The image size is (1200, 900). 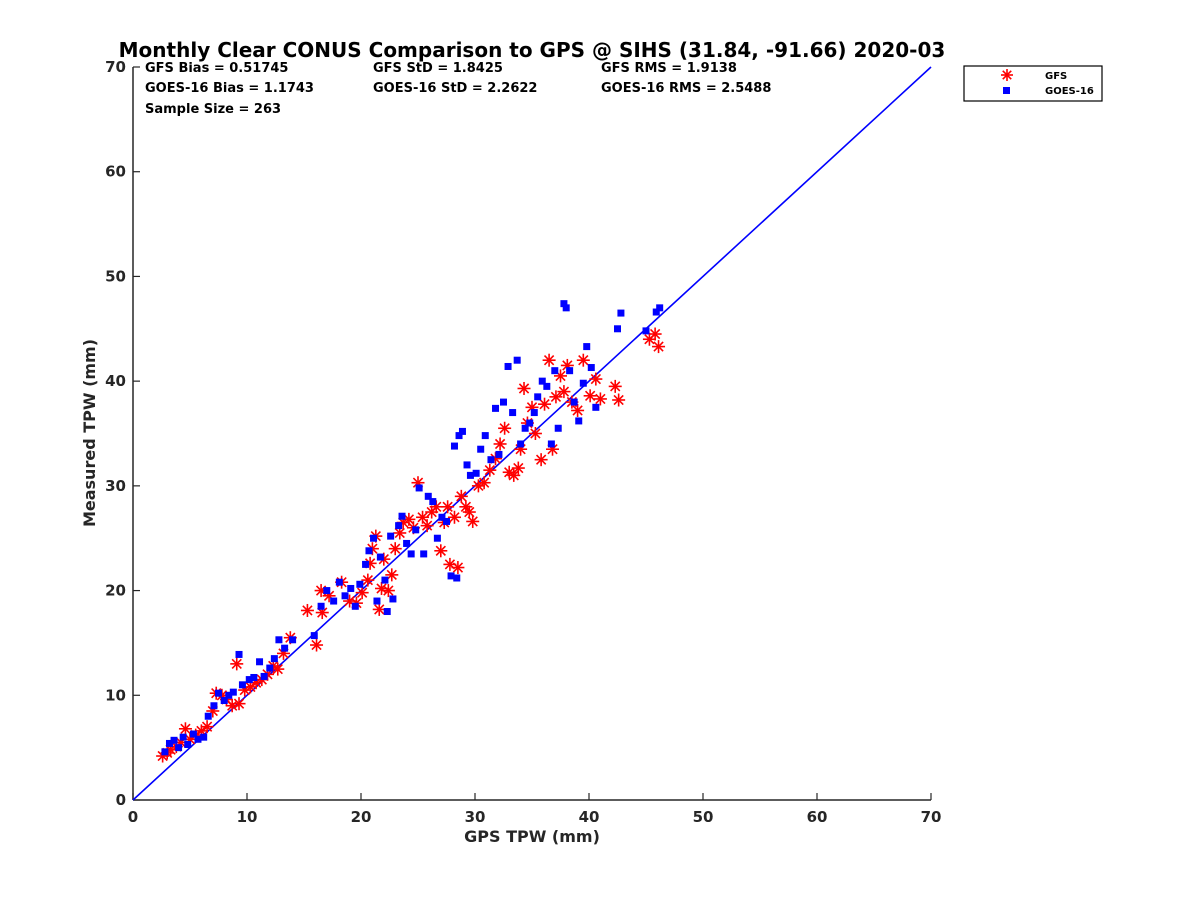 What do you see at coordinates (475, 817) in the screenshot?
I see `x-tick-label: 30` at bounding box center [475, 817].